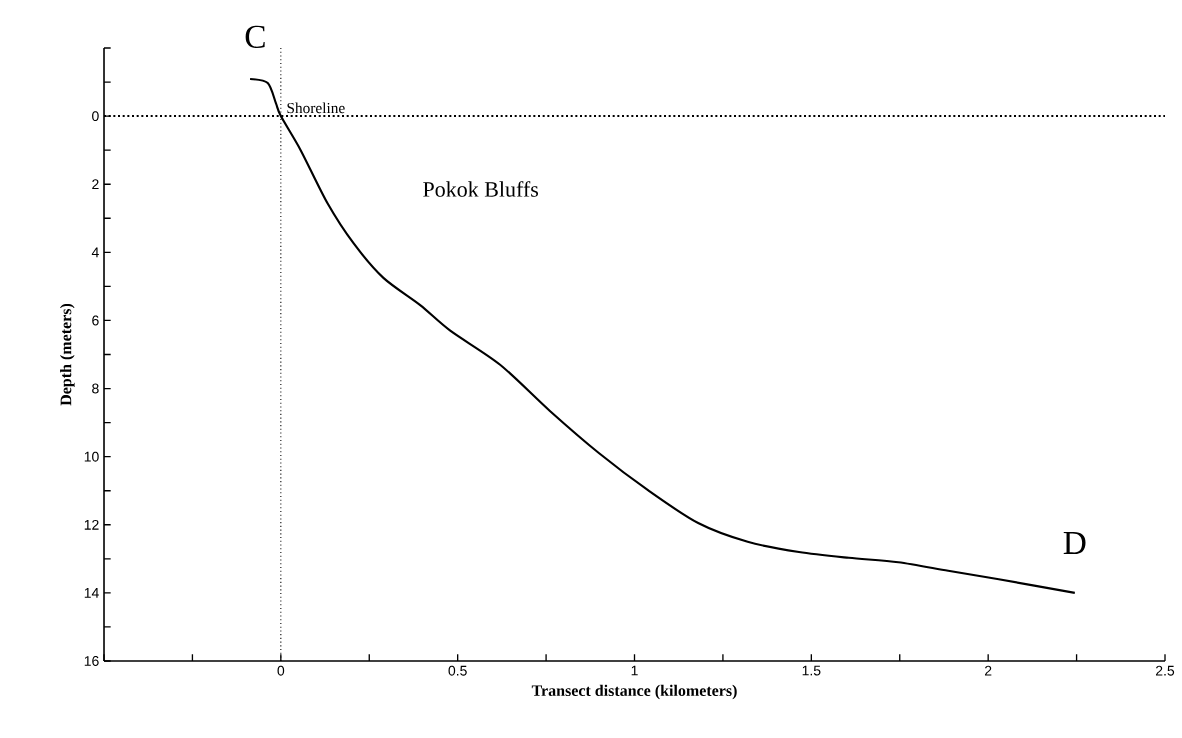 The height and width of the screenshot is (738, 1182). What do you see at coordinates (481, 189) in the screenshot?
I see `annotation: Pokok Bluffs` at bounding box center [481, 189].